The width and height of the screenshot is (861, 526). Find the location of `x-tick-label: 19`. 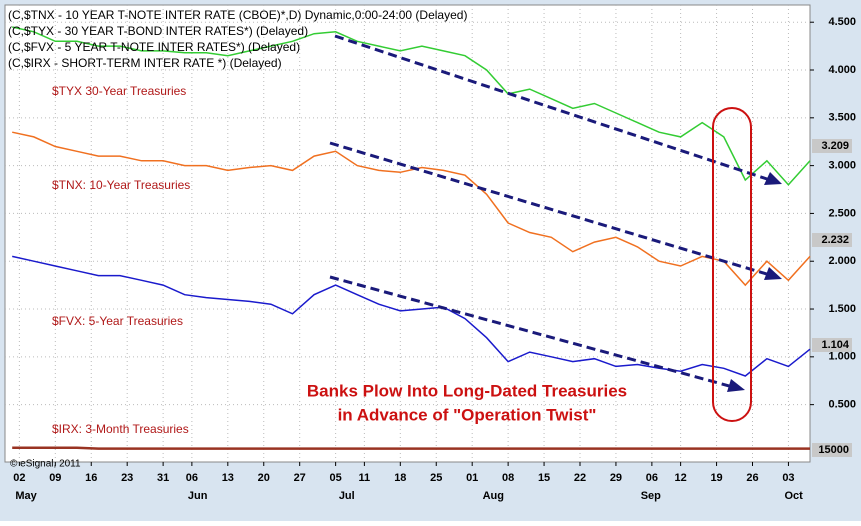

x-tick-label: 19 is located at coordinates (716, 478).